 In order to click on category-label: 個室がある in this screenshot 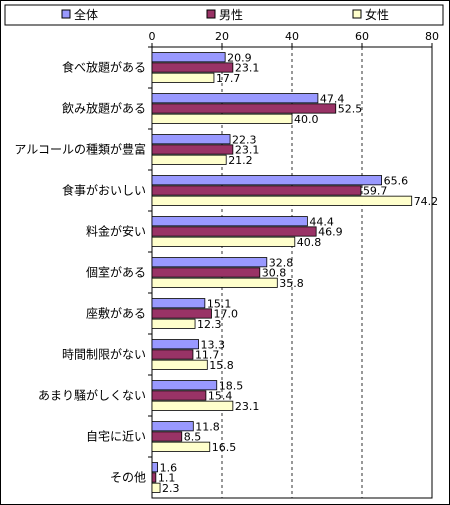, I will do `click(116, 272)`.